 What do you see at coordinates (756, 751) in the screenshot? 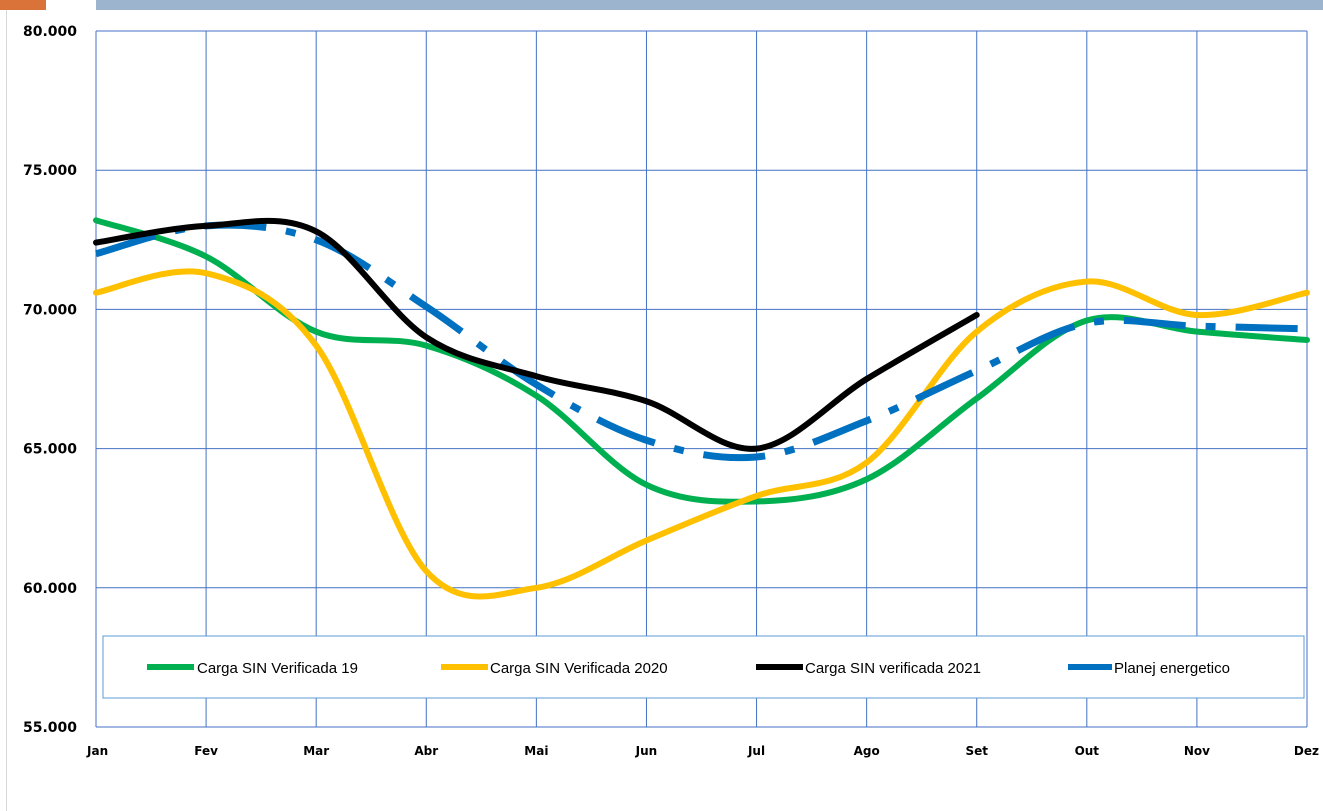
I see `x-tick-label: Jul` at bounding box center [756, 751].